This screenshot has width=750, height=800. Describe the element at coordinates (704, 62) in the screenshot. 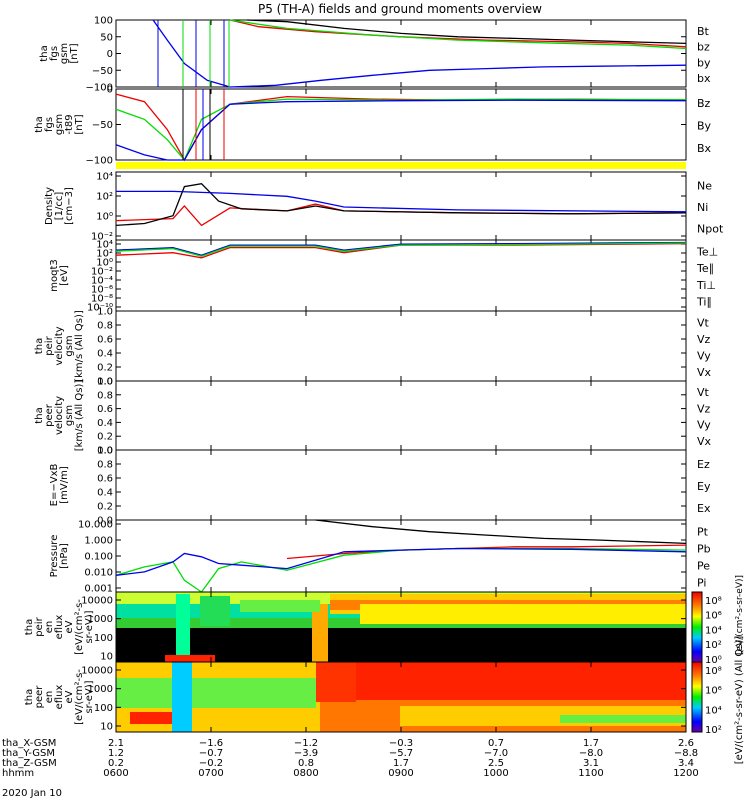

I see `legend-green: by` at that location.